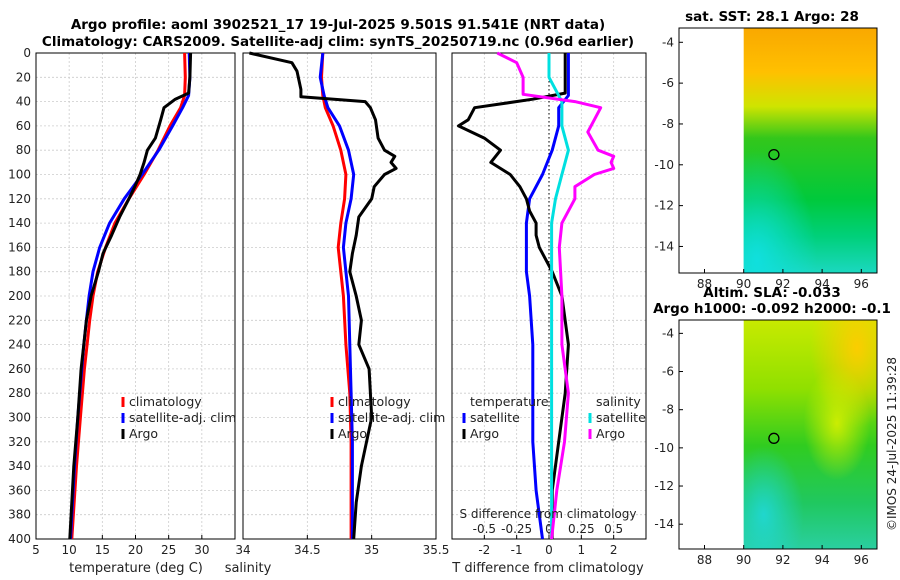  Describe the element at coordinates (307, 550) in the screenshot. I see `salinity-xtick-label: 34.5` at that location.